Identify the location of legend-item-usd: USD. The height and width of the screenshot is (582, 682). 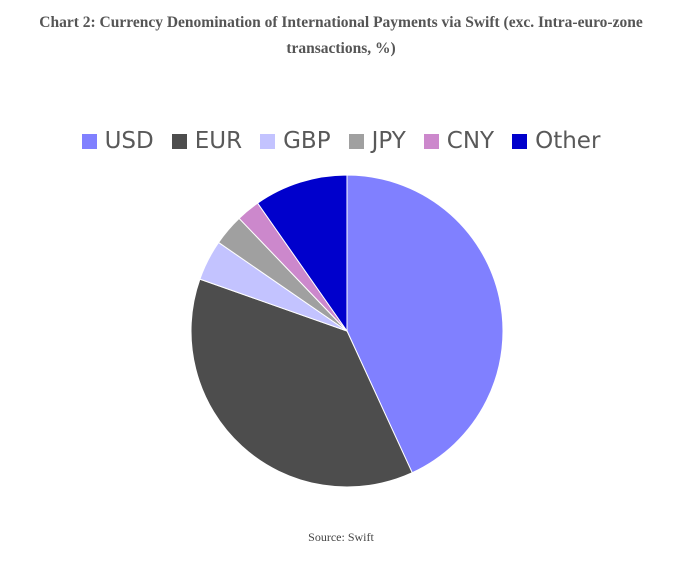
(117, 141).